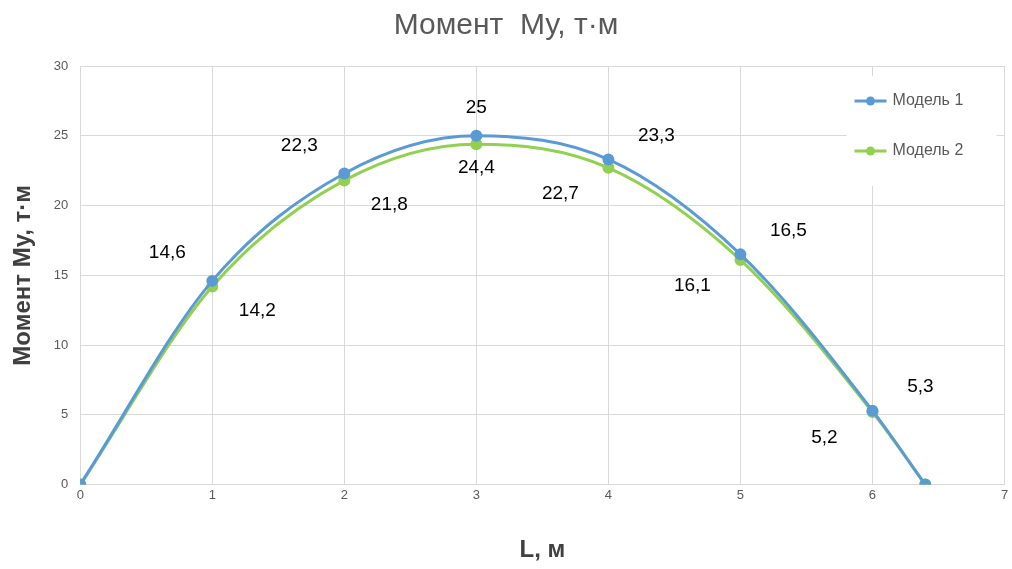 This screenshot has height=569, width=1012. I want to click on x-tick-label: 2, so click(344, 494).